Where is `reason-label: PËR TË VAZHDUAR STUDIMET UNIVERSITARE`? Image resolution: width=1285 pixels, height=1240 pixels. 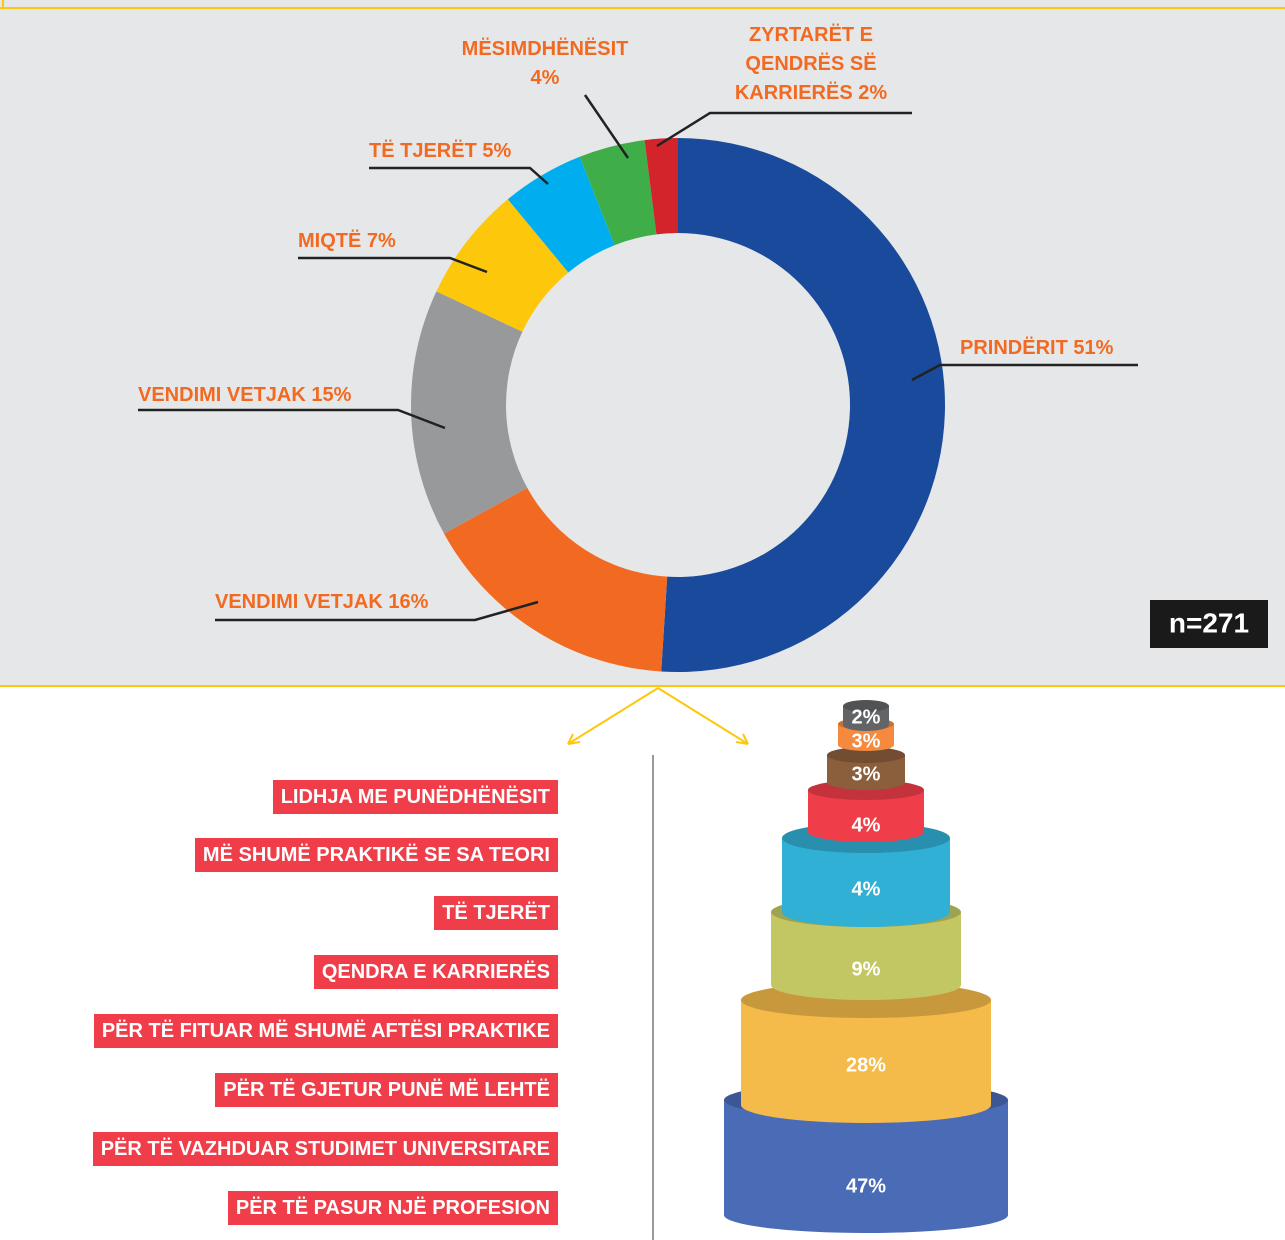
reason-label: PËR TË VAZHDUAR STUDIMET UNIVERSITARE is located at coordinates (325, 1149).